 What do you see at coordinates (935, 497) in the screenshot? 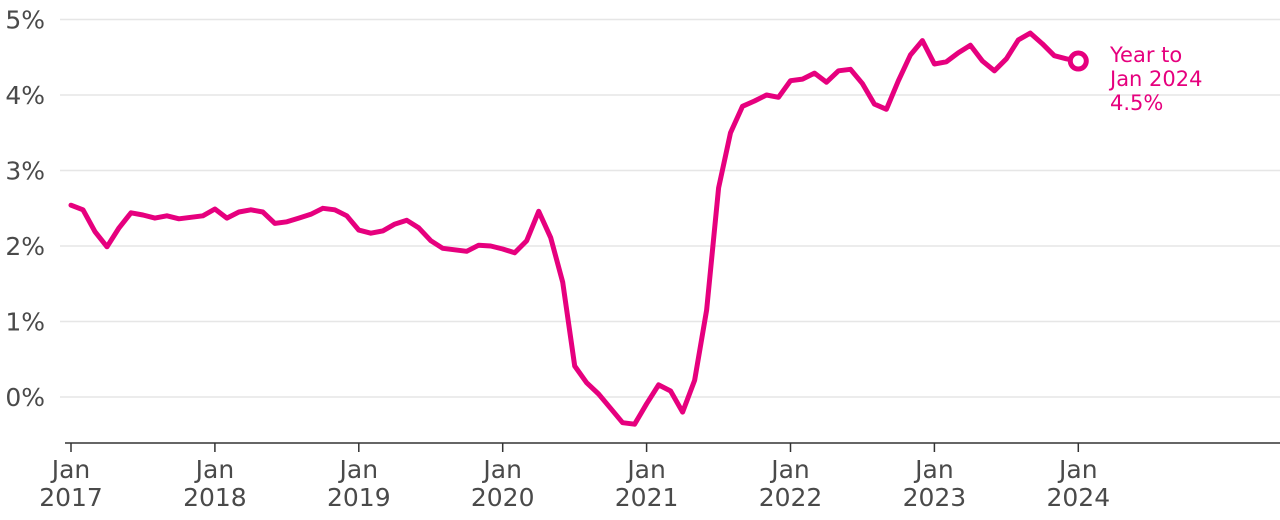
I see `x-tick-label-year: 2023` at bounding box center [935, 497].